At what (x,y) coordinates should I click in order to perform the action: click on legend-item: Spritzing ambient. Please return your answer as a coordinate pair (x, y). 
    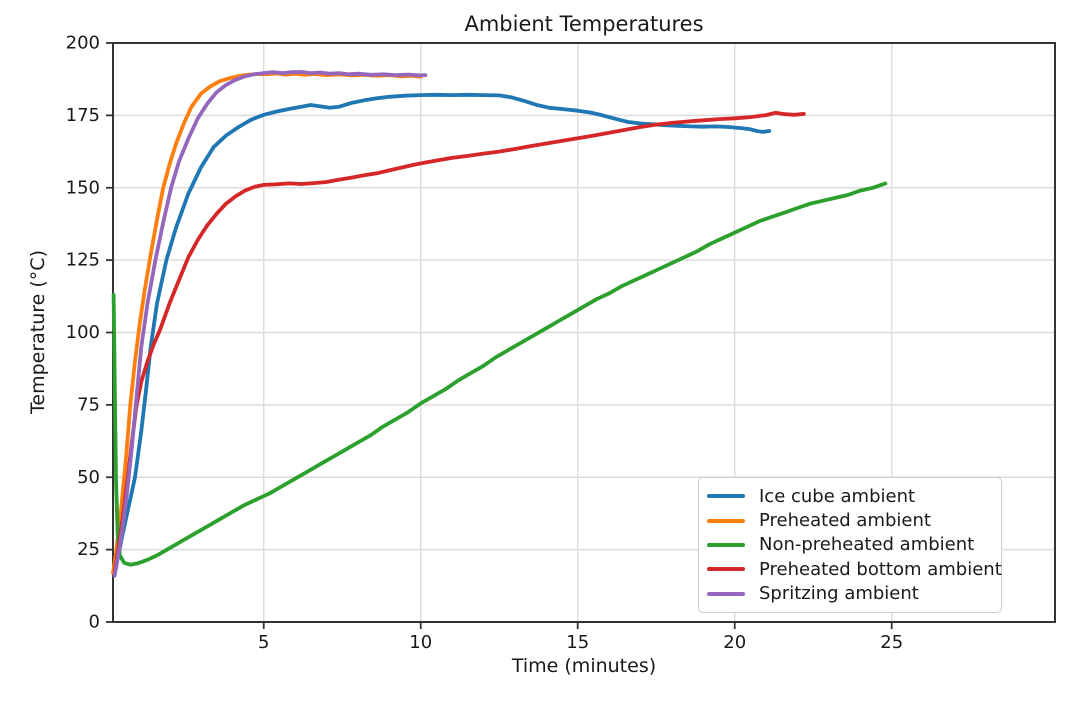
    Looking at the image, I should click on (849, 593).